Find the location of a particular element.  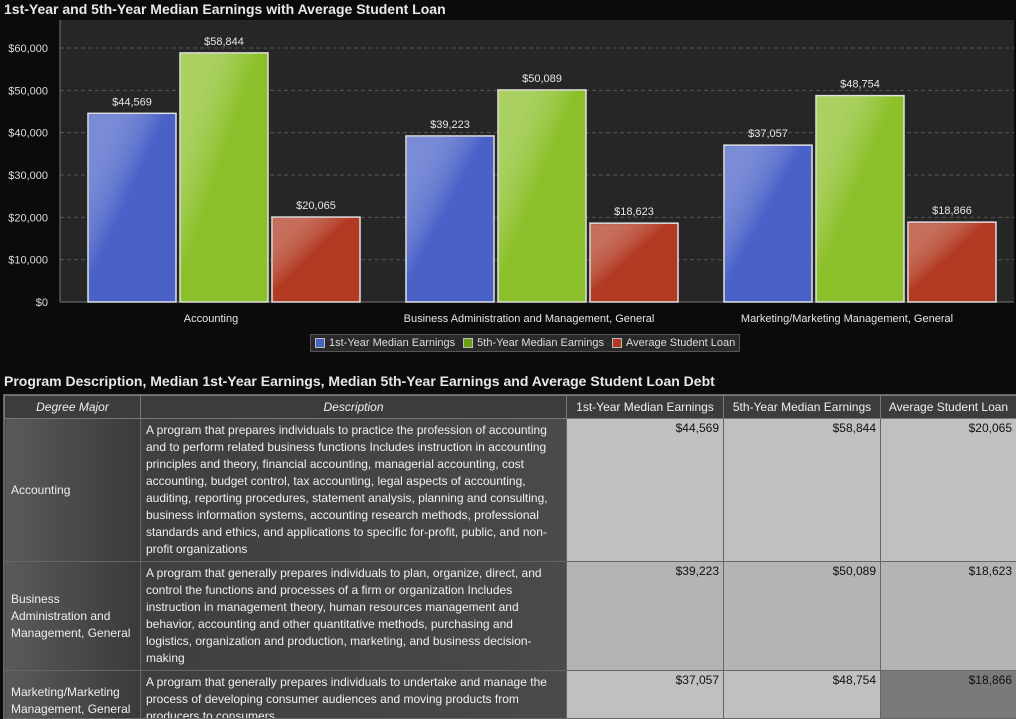

col-header-student-loan: Average Student Loan is located at coordinates (948, 407).